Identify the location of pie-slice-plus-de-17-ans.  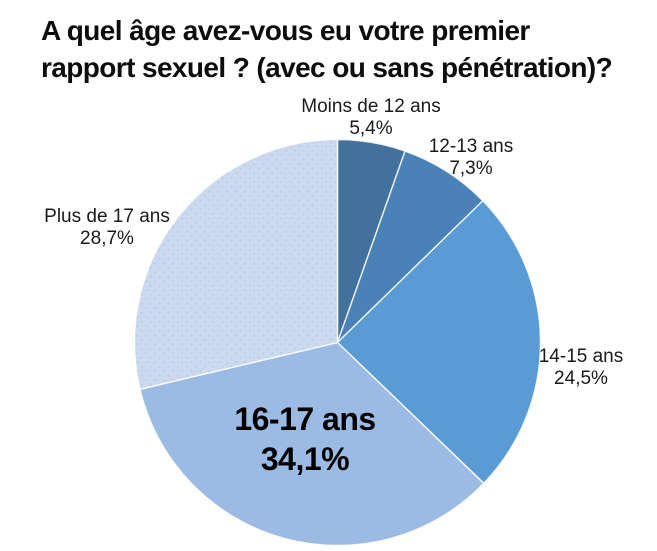
(236, 264).